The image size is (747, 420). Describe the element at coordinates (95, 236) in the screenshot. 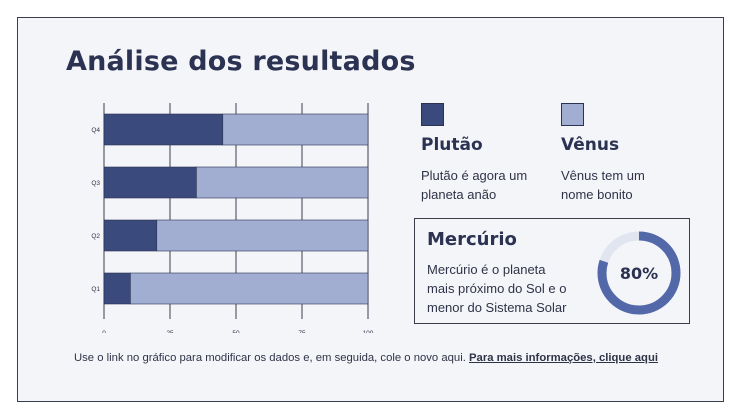

I see `y-tick-label: Q2` at that location.